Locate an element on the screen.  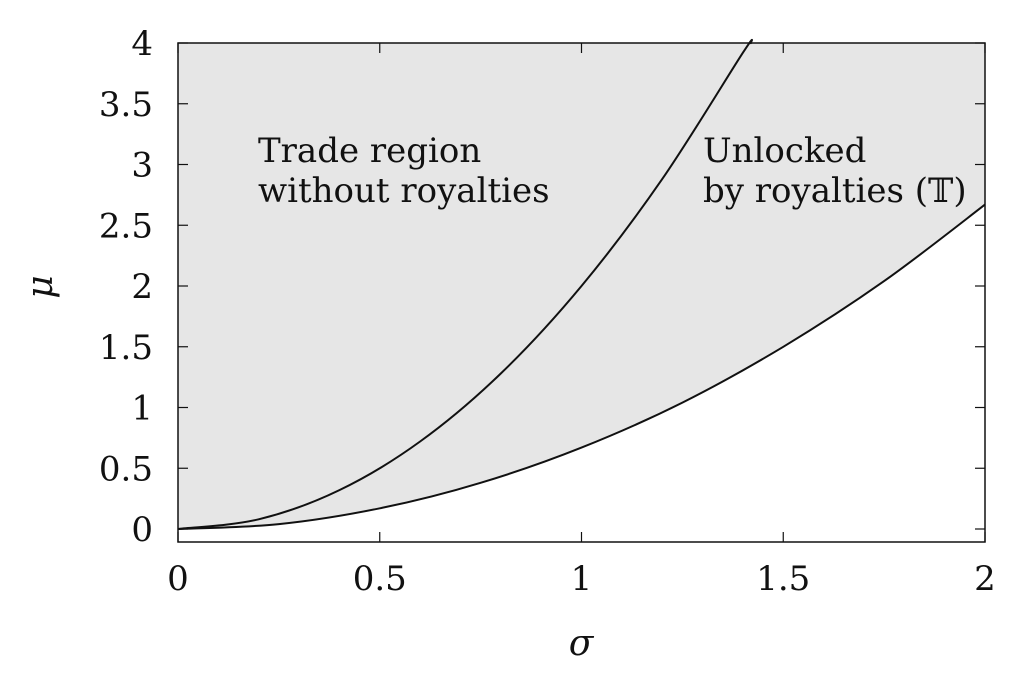
x-tick-label: 2 is located at coordinates (985, 579).